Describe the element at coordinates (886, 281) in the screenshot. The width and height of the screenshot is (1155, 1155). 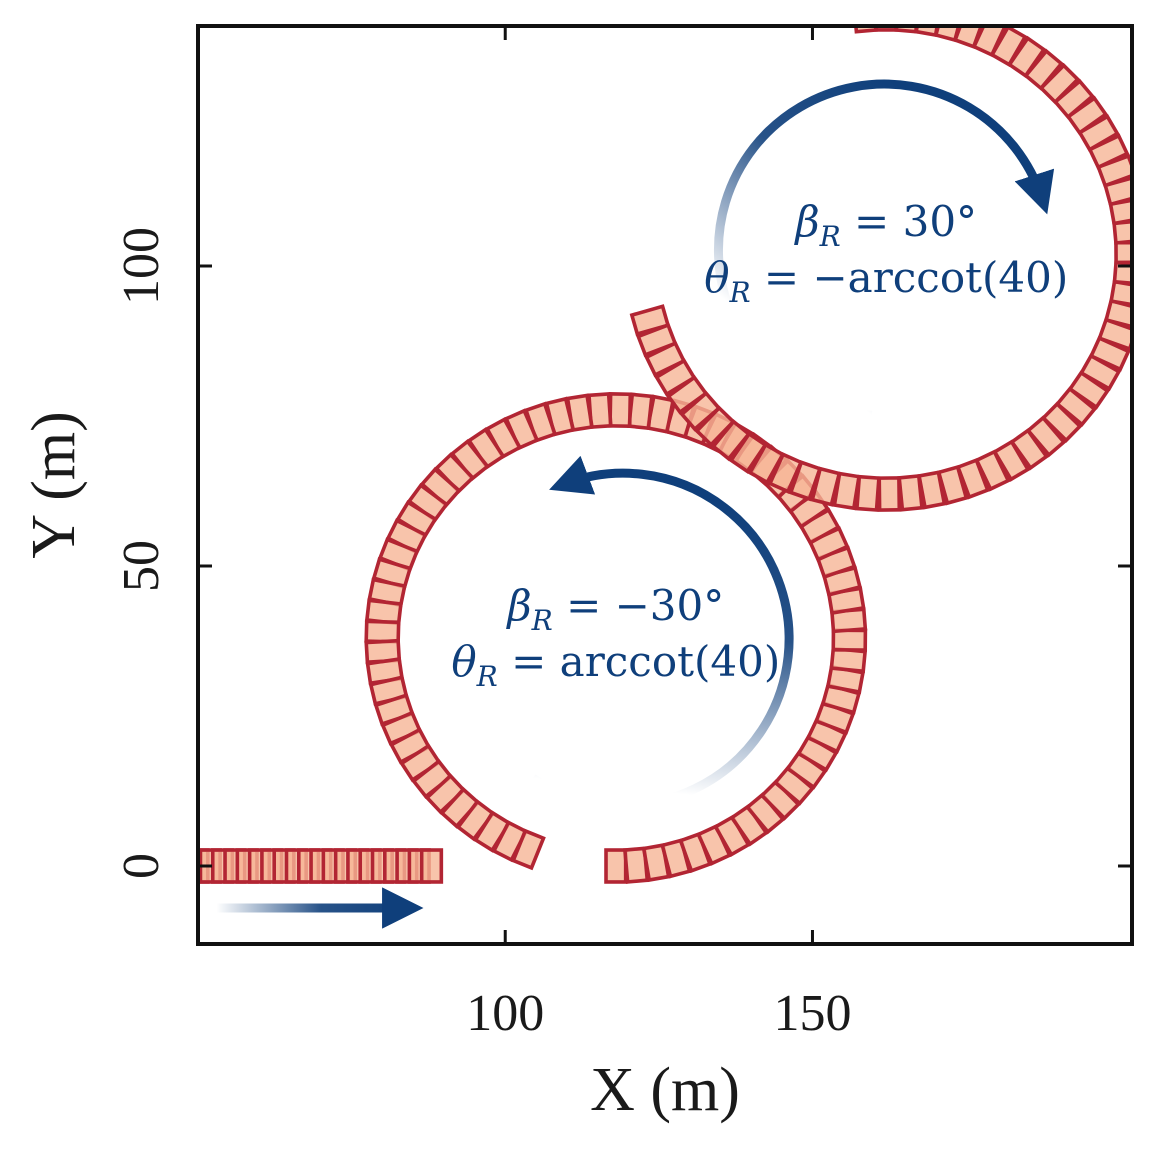
I see `annotation-1-line-1: θR = −arccot(40)` at that location.